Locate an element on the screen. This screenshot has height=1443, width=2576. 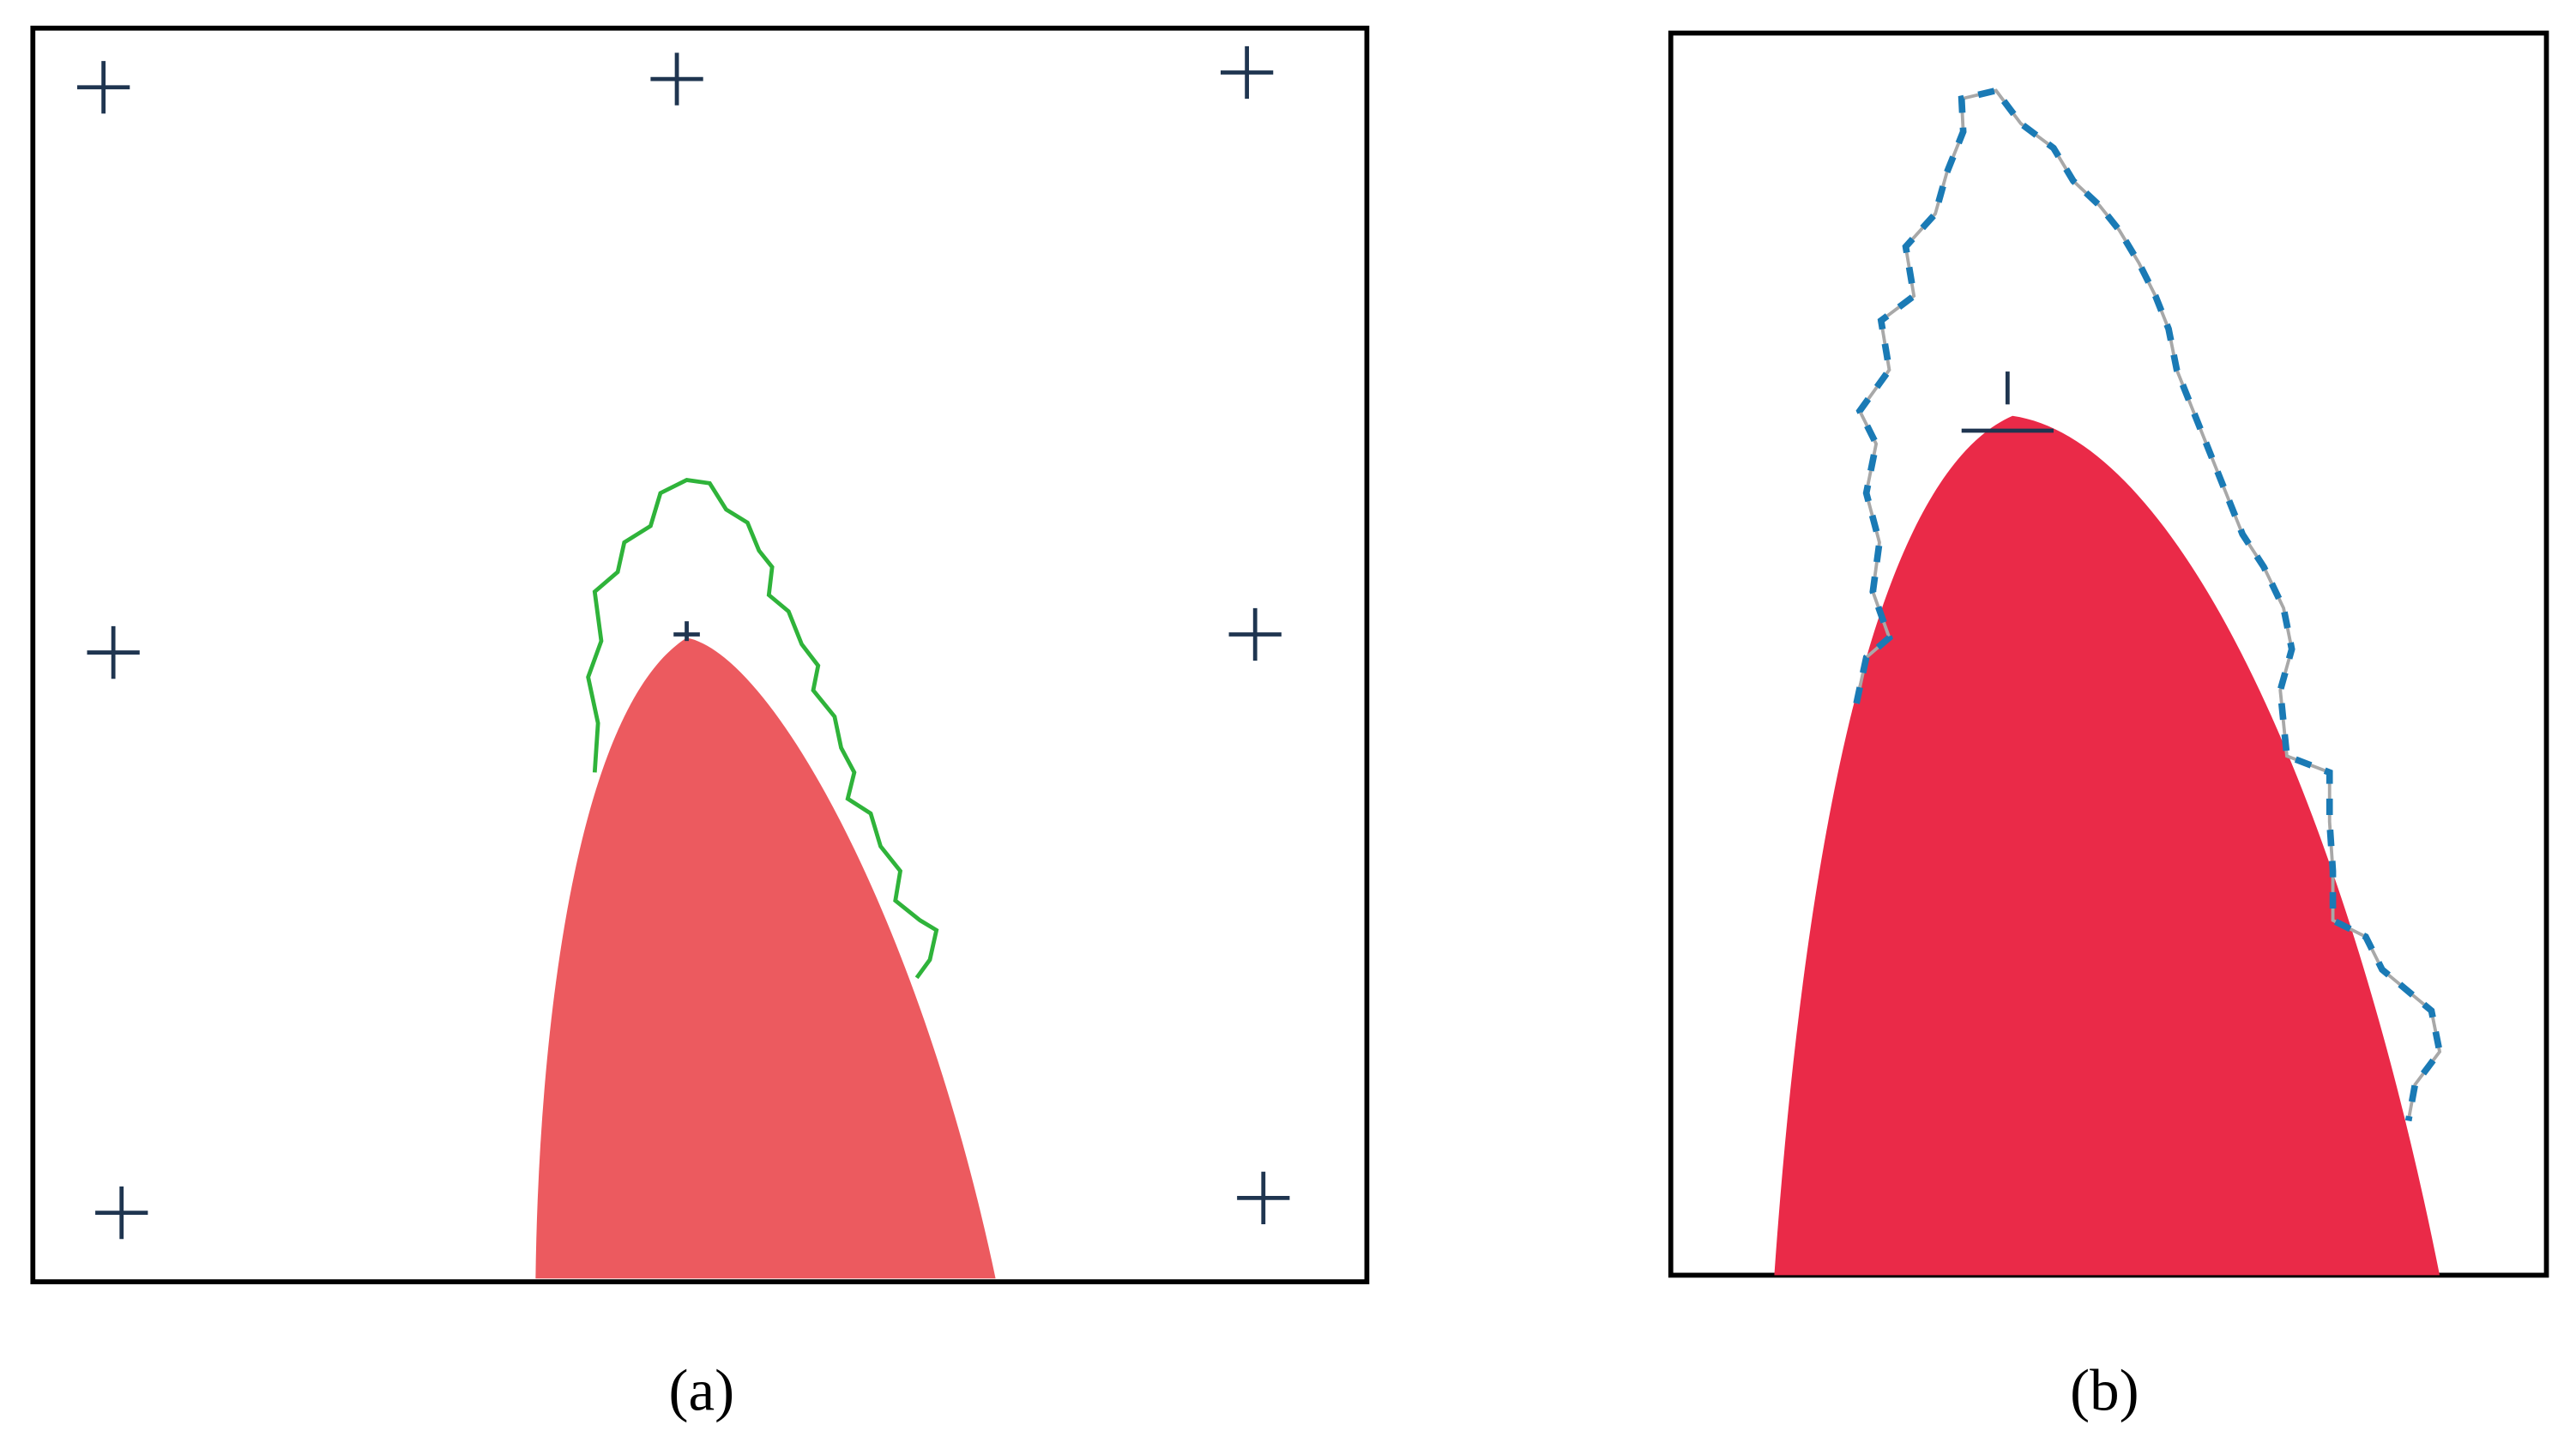
red-shape is located at coordinates (765, 958).